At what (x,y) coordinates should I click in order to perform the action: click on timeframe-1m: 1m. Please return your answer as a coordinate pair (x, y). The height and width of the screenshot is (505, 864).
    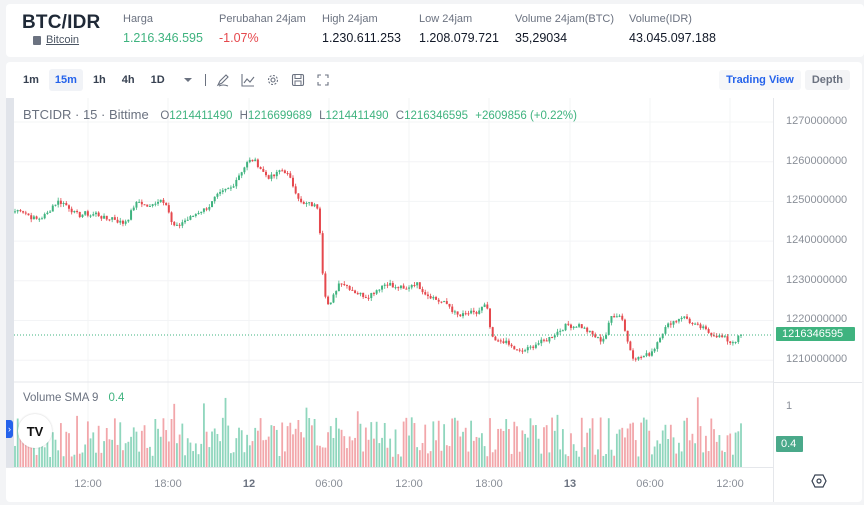
    Looking at the image, I should click on (31, 80).